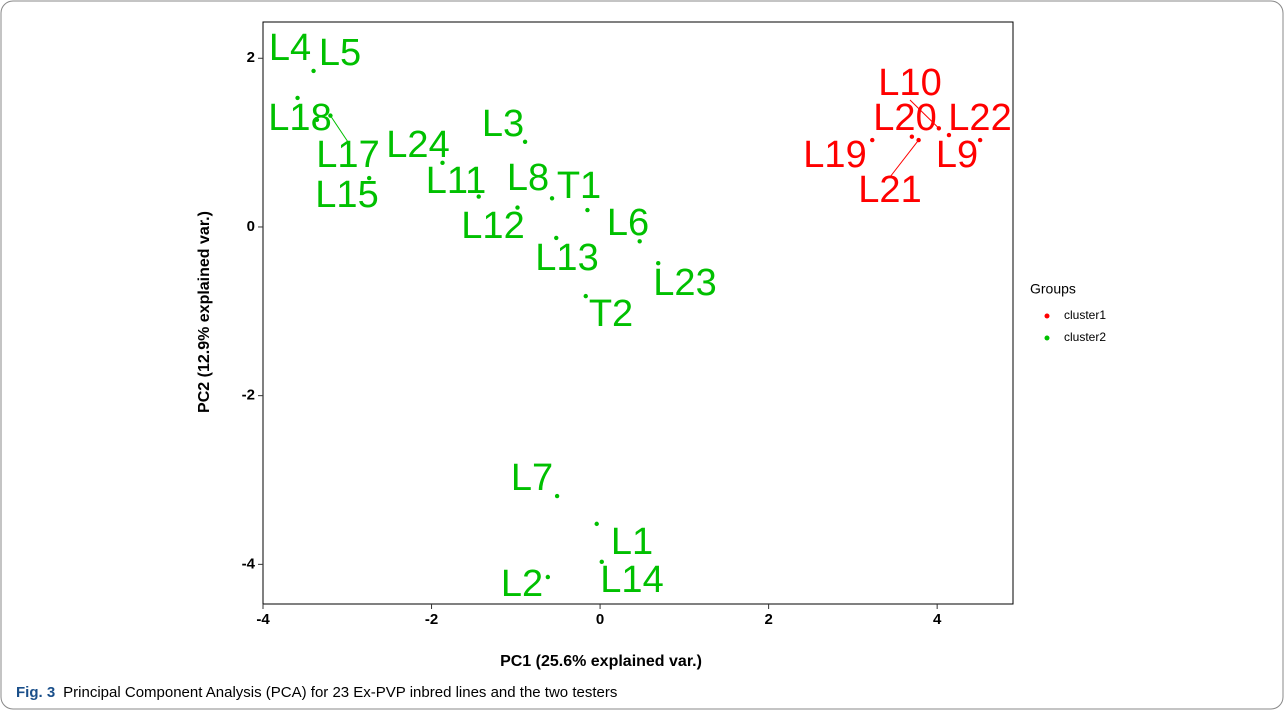 The width and height of the screenshot is (1284, 715). Describe the element at coordinates (248, 395) in the screenshot. I see `y-tick-label: -2` at that location.